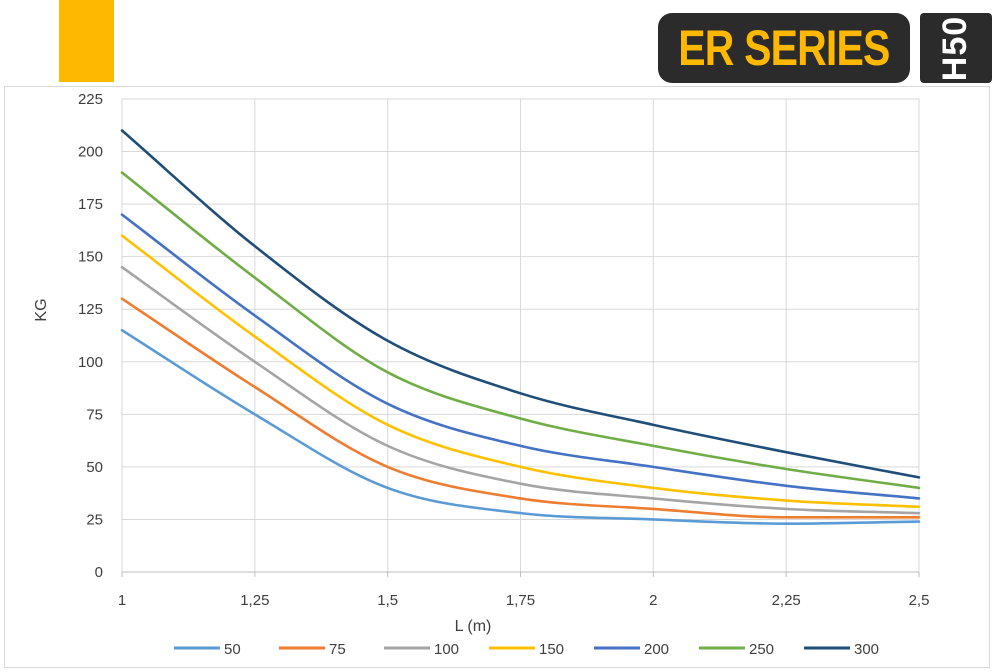 This screenshot has height=672, width=994. What do you see at coordinates (90, 362) in the screenshot?
I see `y-tick-label: 100` at bounding box center [90, 362].